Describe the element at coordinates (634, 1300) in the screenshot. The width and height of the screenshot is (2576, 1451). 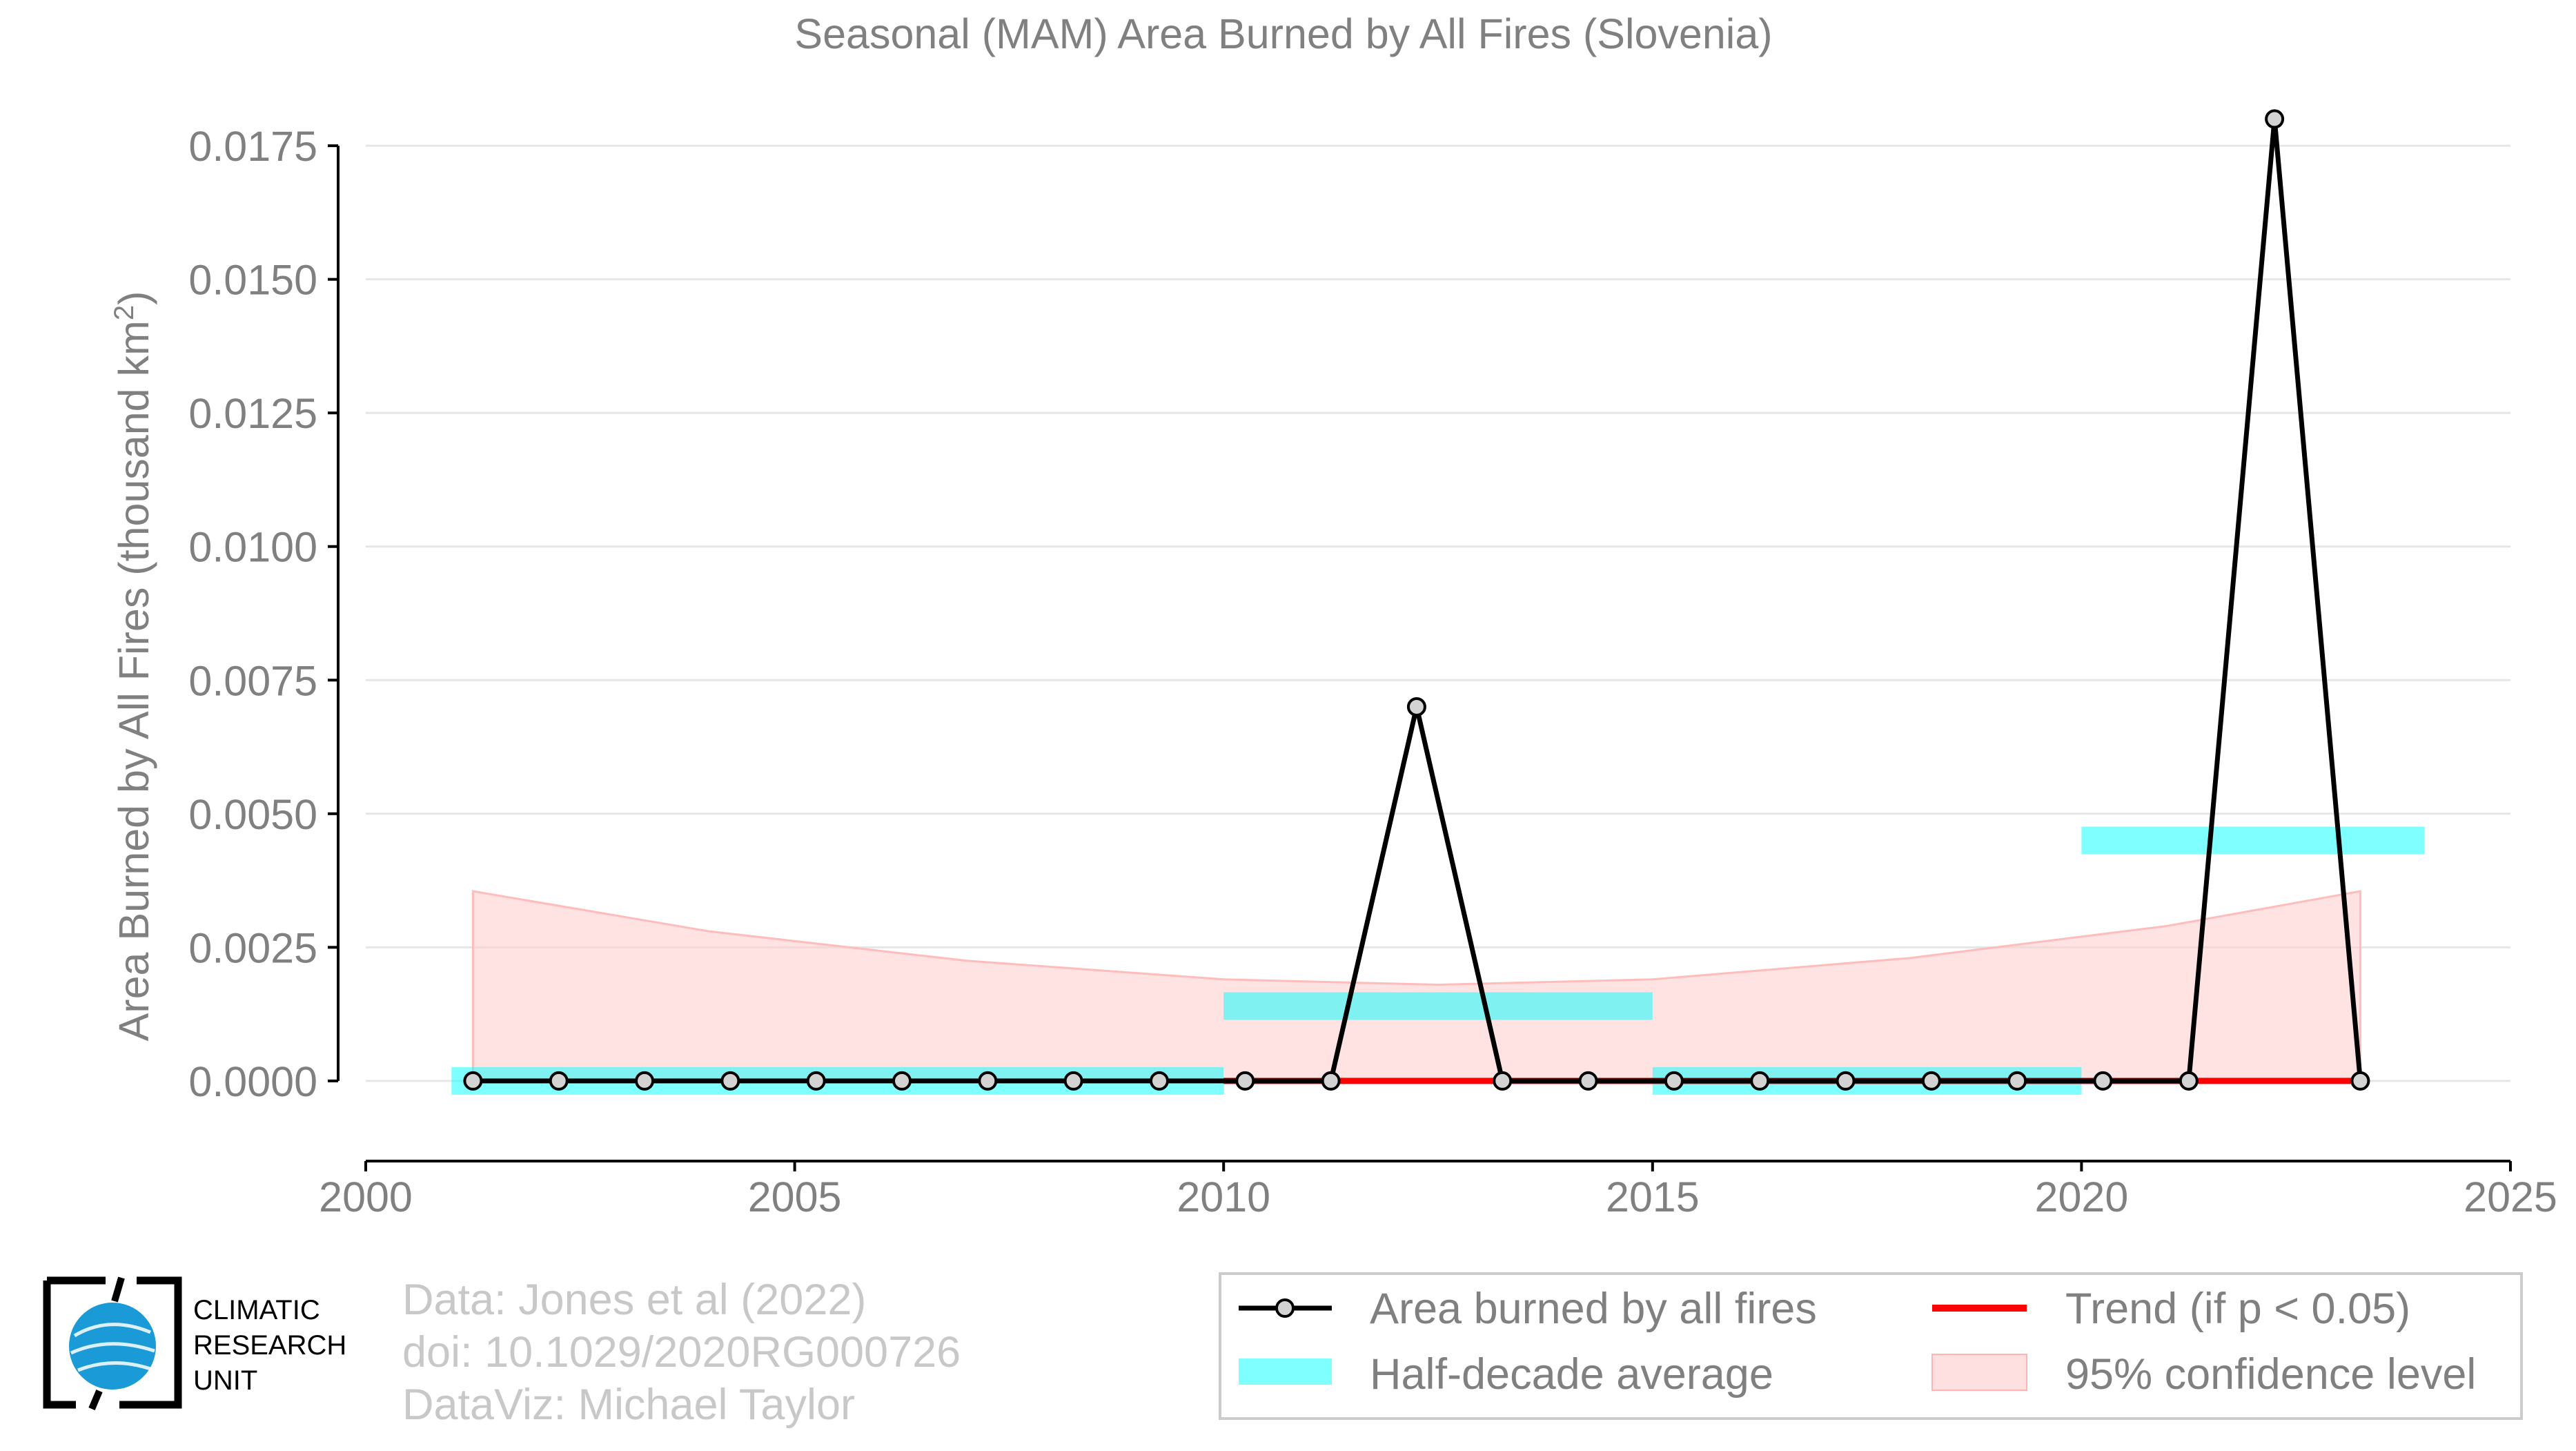
I see `credit-data: Data: Jones et al (2022)` at that location.